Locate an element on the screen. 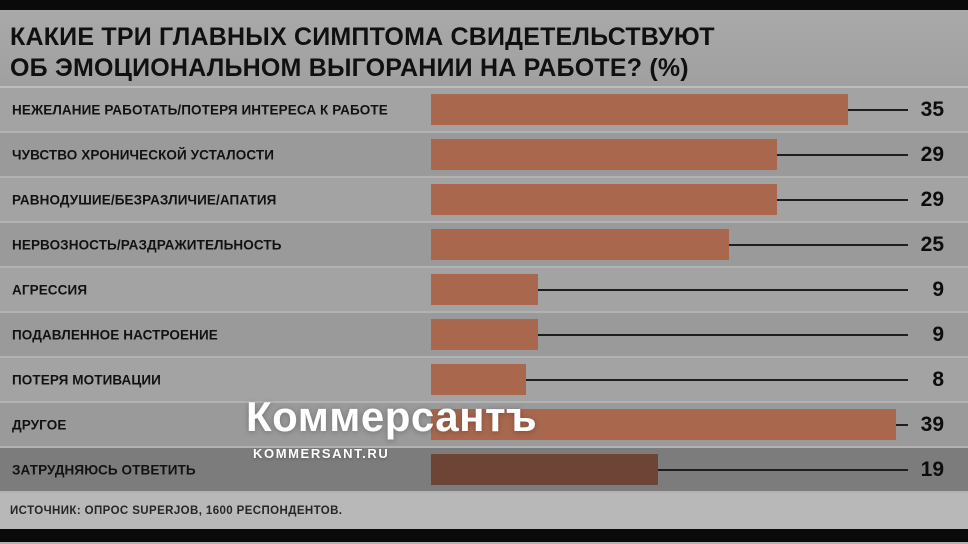 This screenshot has height=544, width=968. category-label: ДРУГОЕ is located at coordinates (39, 424).